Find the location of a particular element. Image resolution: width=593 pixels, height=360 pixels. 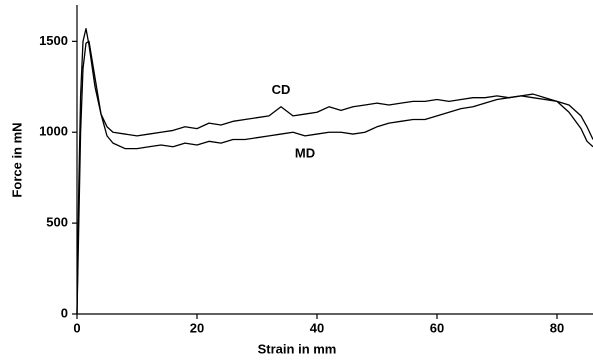

y-tick-label: 1000 is located at coordinates (53, 131).